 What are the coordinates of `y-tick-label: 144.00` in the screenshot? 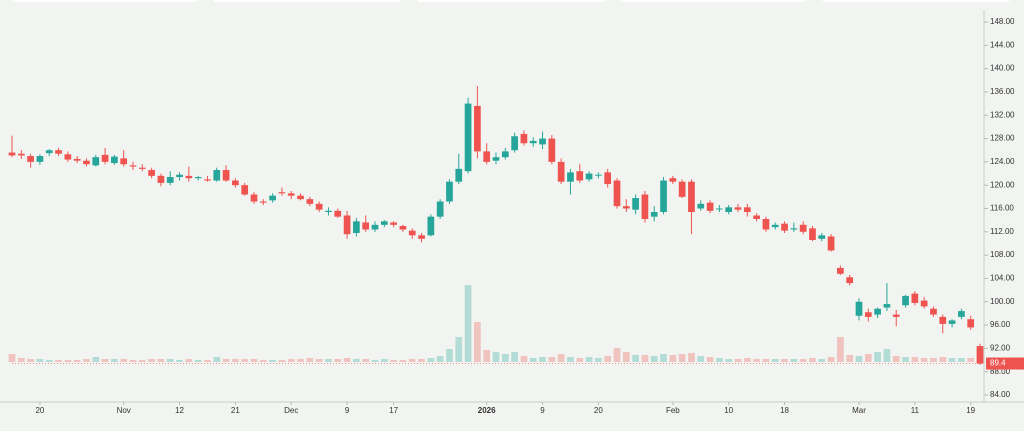 It's located at (1002, 44).